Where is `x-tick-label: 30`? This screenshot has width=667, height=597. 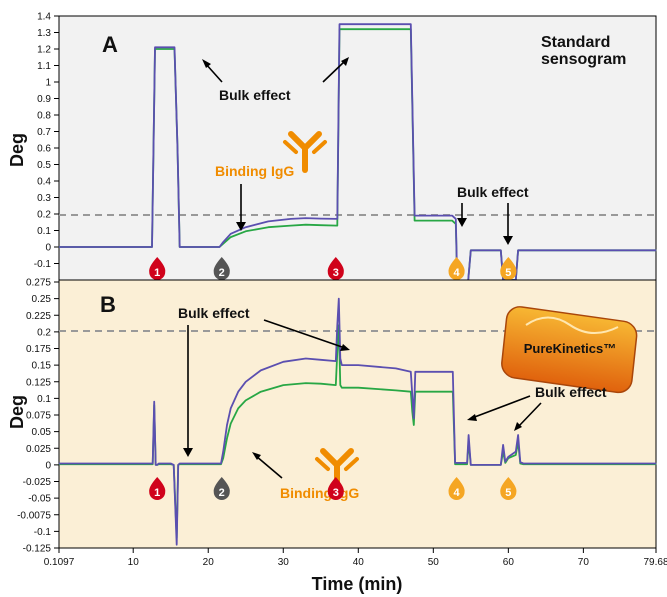
x-tick-label: 30 is located at coordinates (284, 562).